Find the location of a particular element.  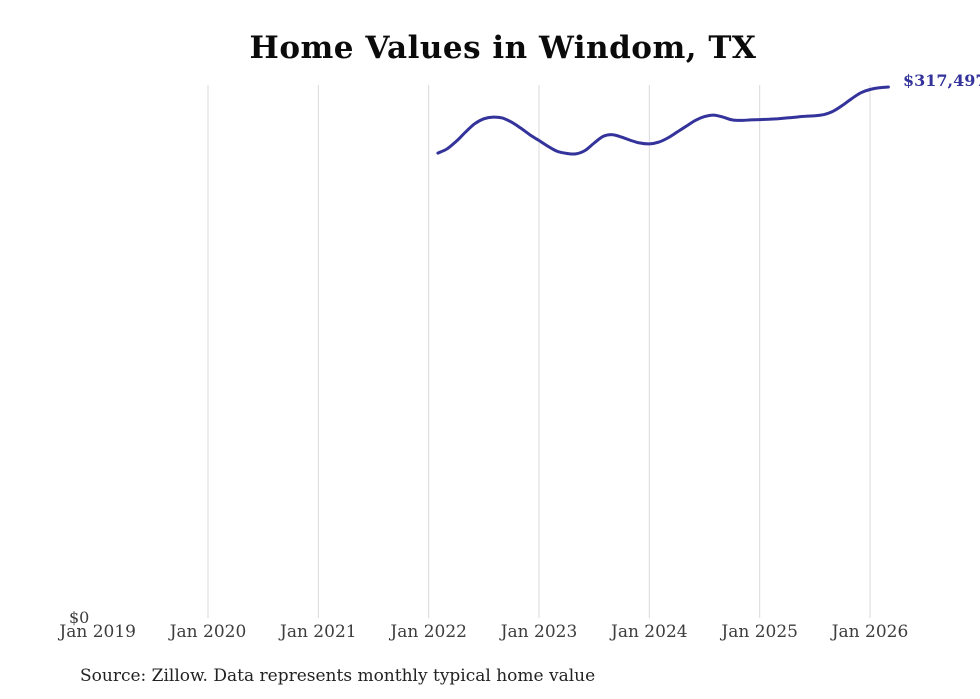

x-axis-label: Jan 2022 is located at coordinates (428, 632).